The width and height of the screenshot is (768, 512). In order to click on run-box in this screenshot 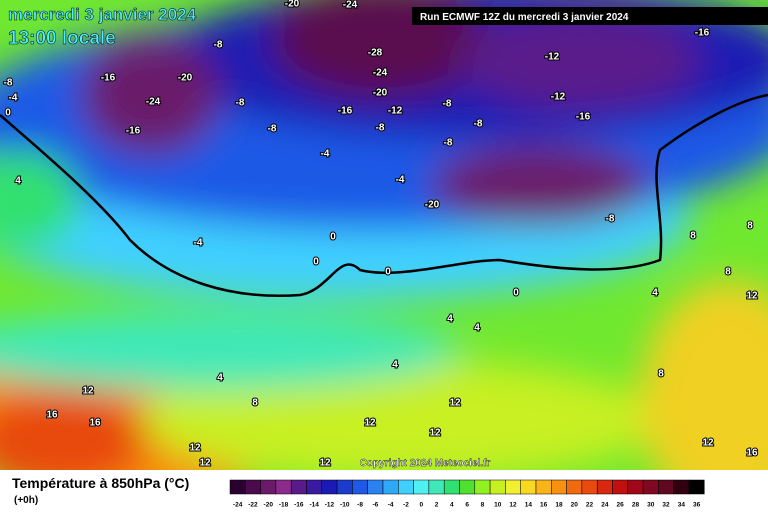, I will do `click(590, 16)`.